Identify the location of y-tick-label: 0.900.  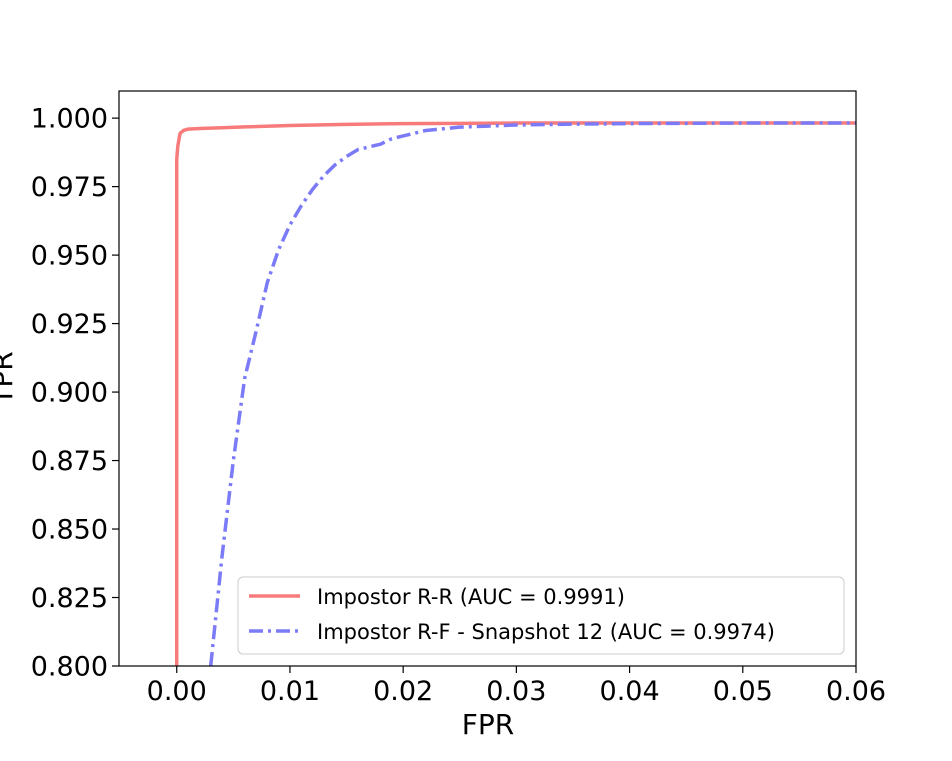
(69, 393).